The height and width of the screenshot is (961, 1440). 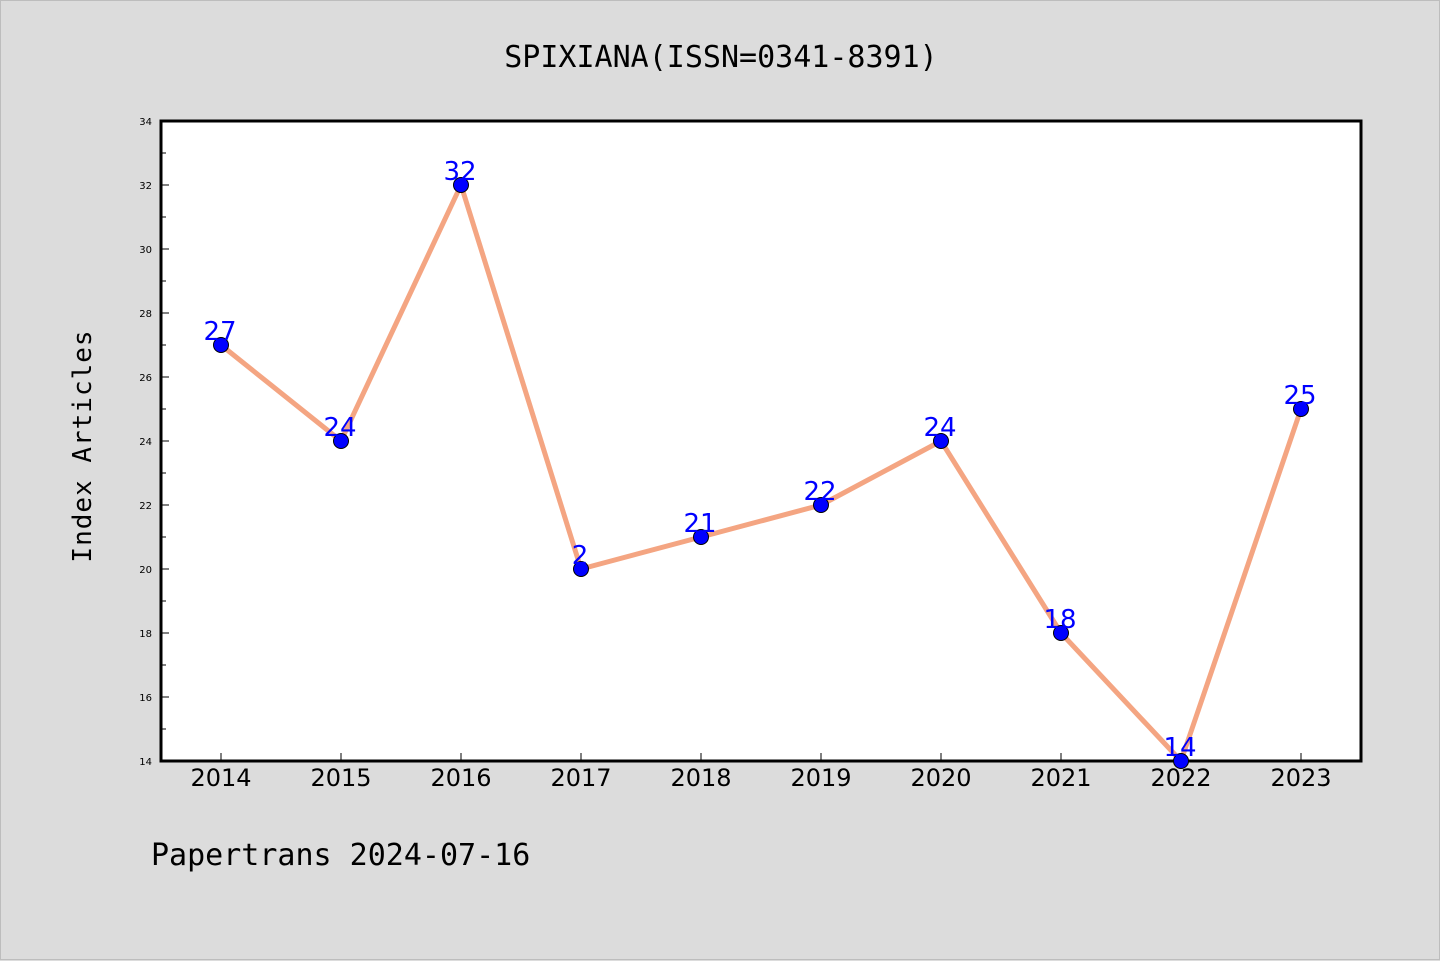 What do you see at coordinates (220, 778) in the screenshot?
I see `x-tick-label: 2014` at bounding box center [220, 778].